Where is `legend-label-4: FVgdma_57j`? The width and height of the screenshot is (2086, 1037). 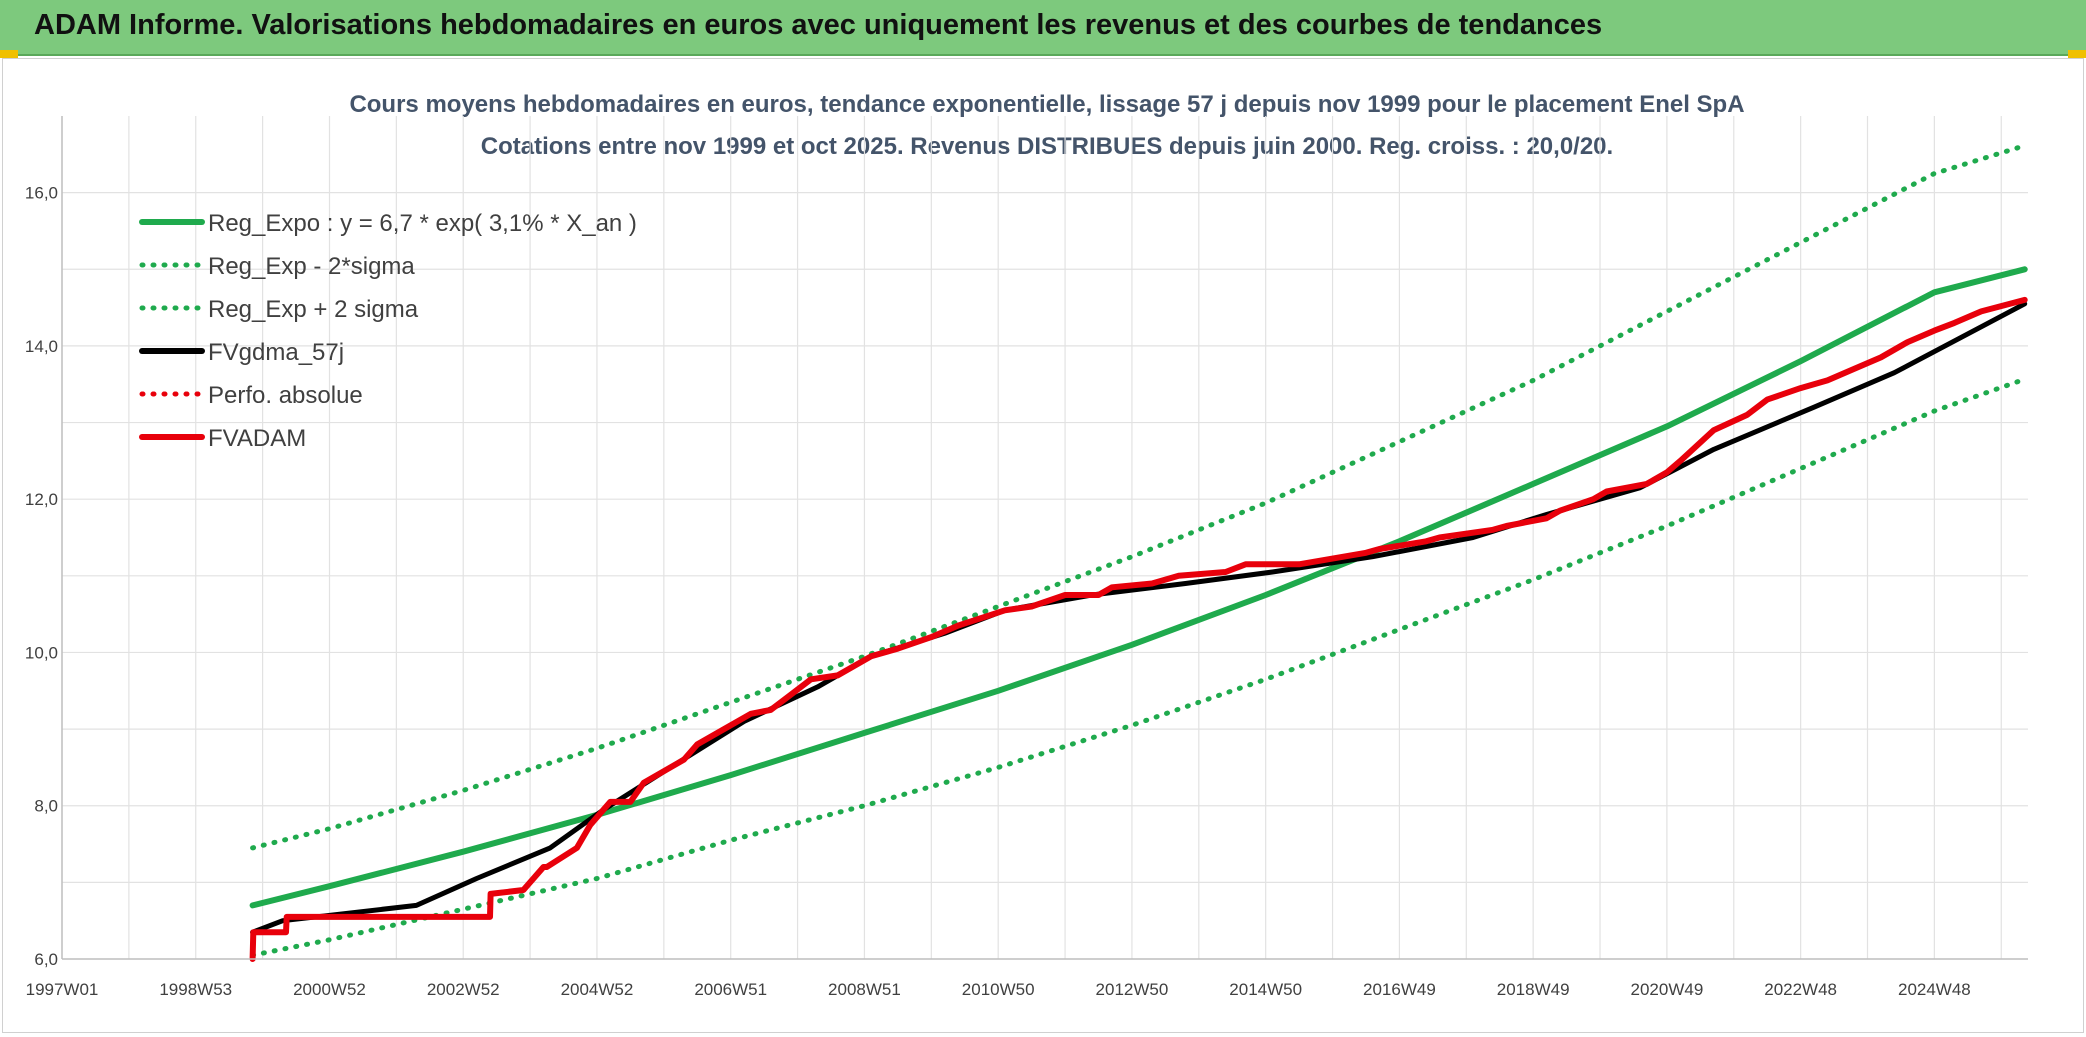 legend-label-4: FVgdma_57j is located at coordinates (276, 352).